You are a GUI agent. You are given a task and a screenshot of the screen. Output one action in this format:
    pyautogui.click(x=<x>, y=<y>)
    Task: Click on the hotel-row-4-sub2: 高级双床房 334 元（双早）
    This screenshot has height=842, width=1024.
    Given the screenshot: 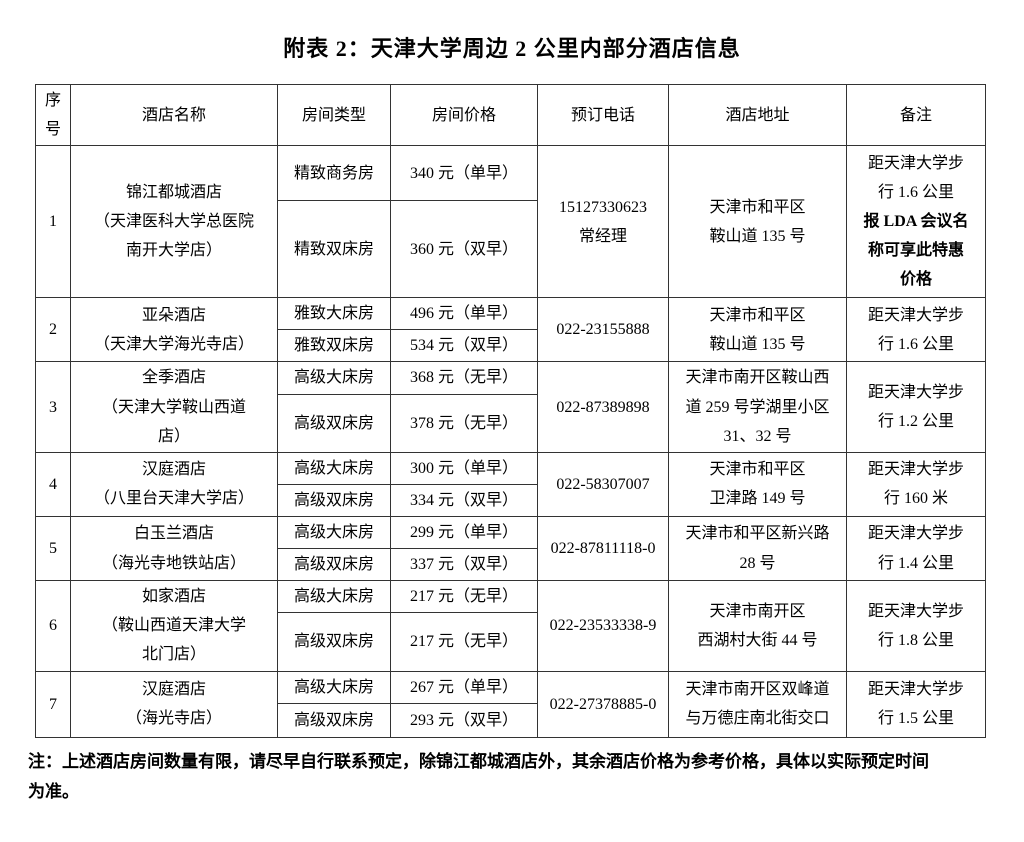 What is the action you would take?
    pyautogui.click(x=511, y=500)
    